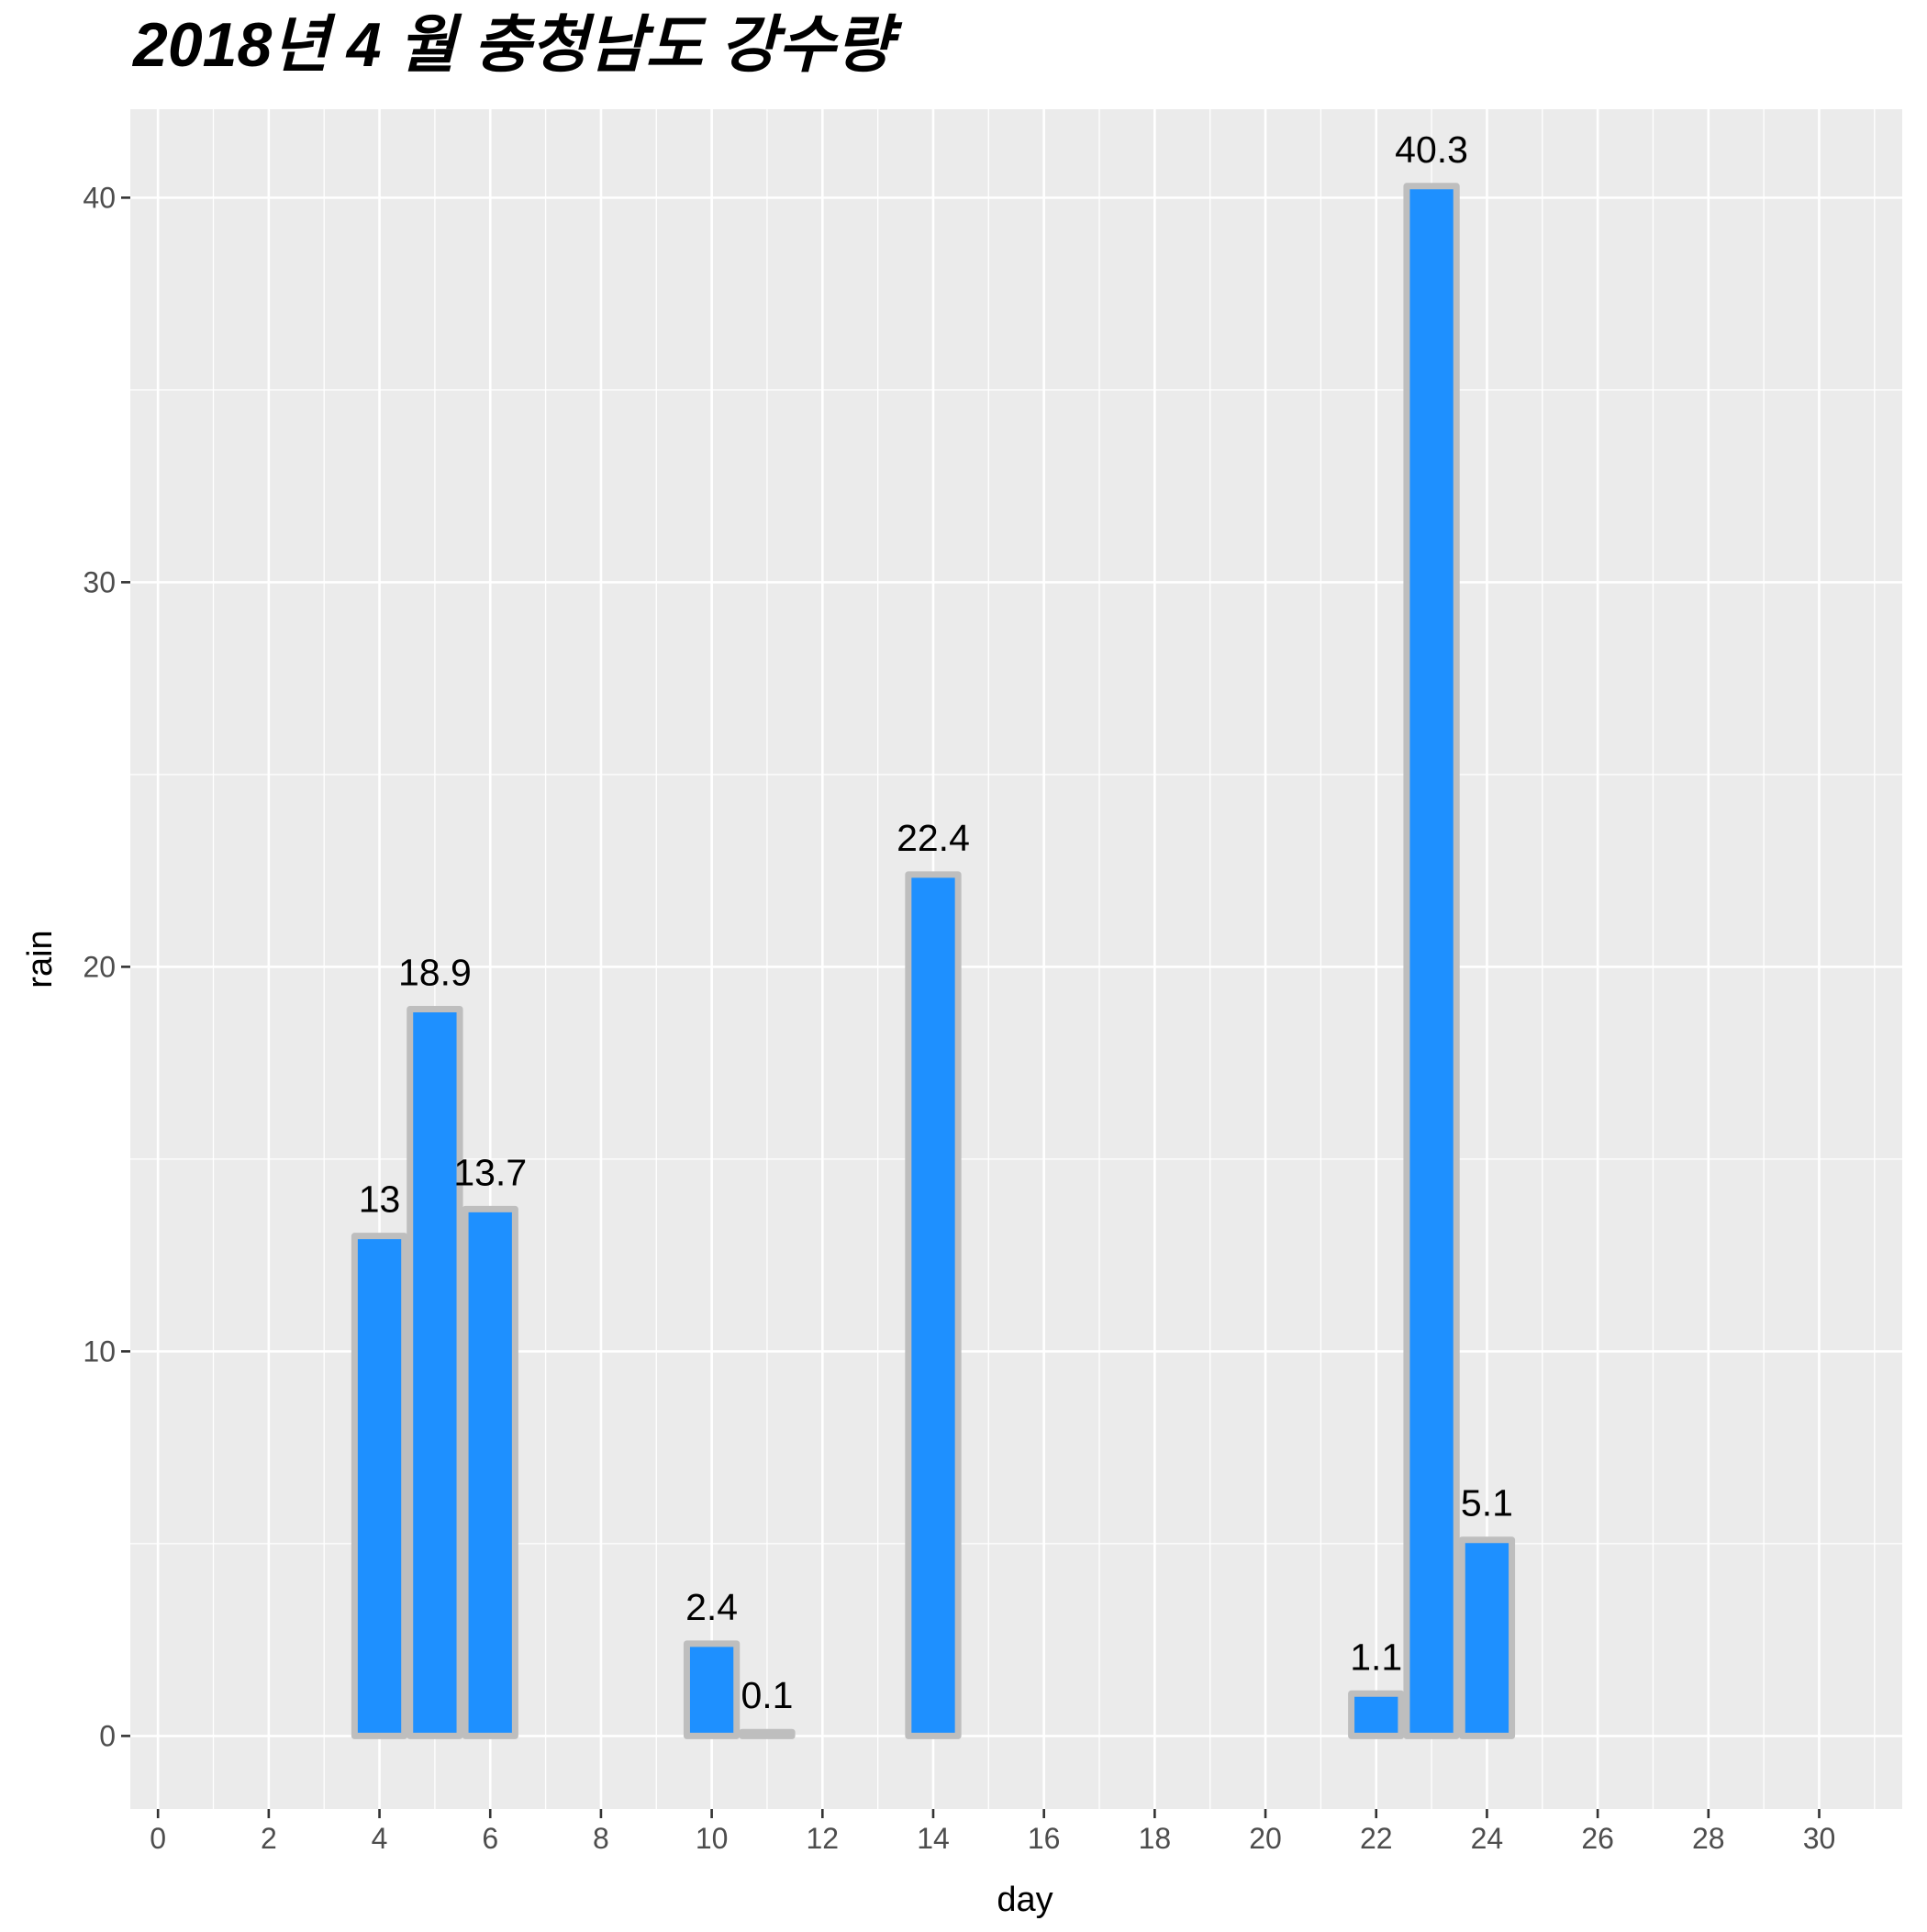 The image size is (1927, 1932). What do you see at coordinates (1597, 1838) in the screenshot?
I see `x-tick-label: 26` at bounding box center [1597, 1838].